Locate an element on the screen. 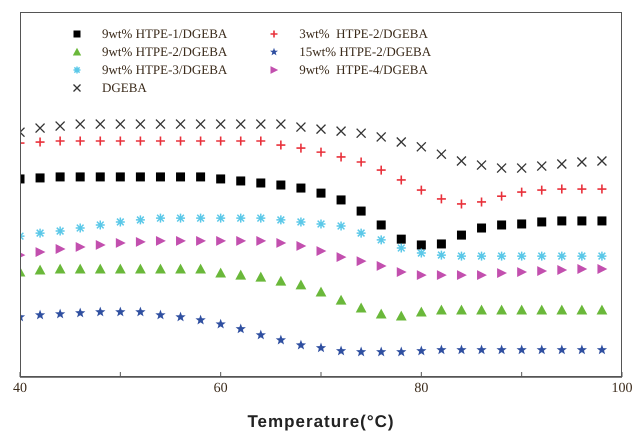  legend-label: 9wt% HTPE-4/DGEBA is located at coordinates (363, 70).